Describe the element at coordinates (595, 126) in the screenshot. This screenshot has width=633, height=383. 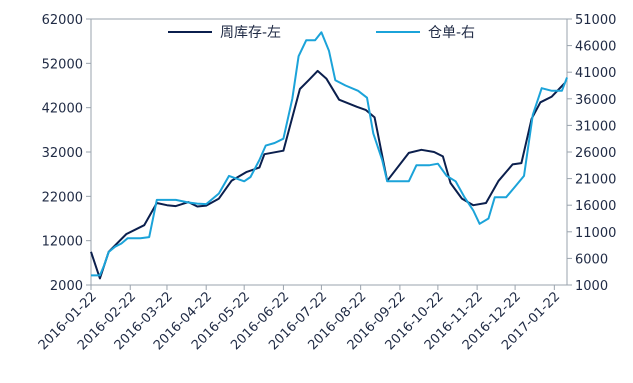
I see `y-right-tick-label: 31000` at that location.